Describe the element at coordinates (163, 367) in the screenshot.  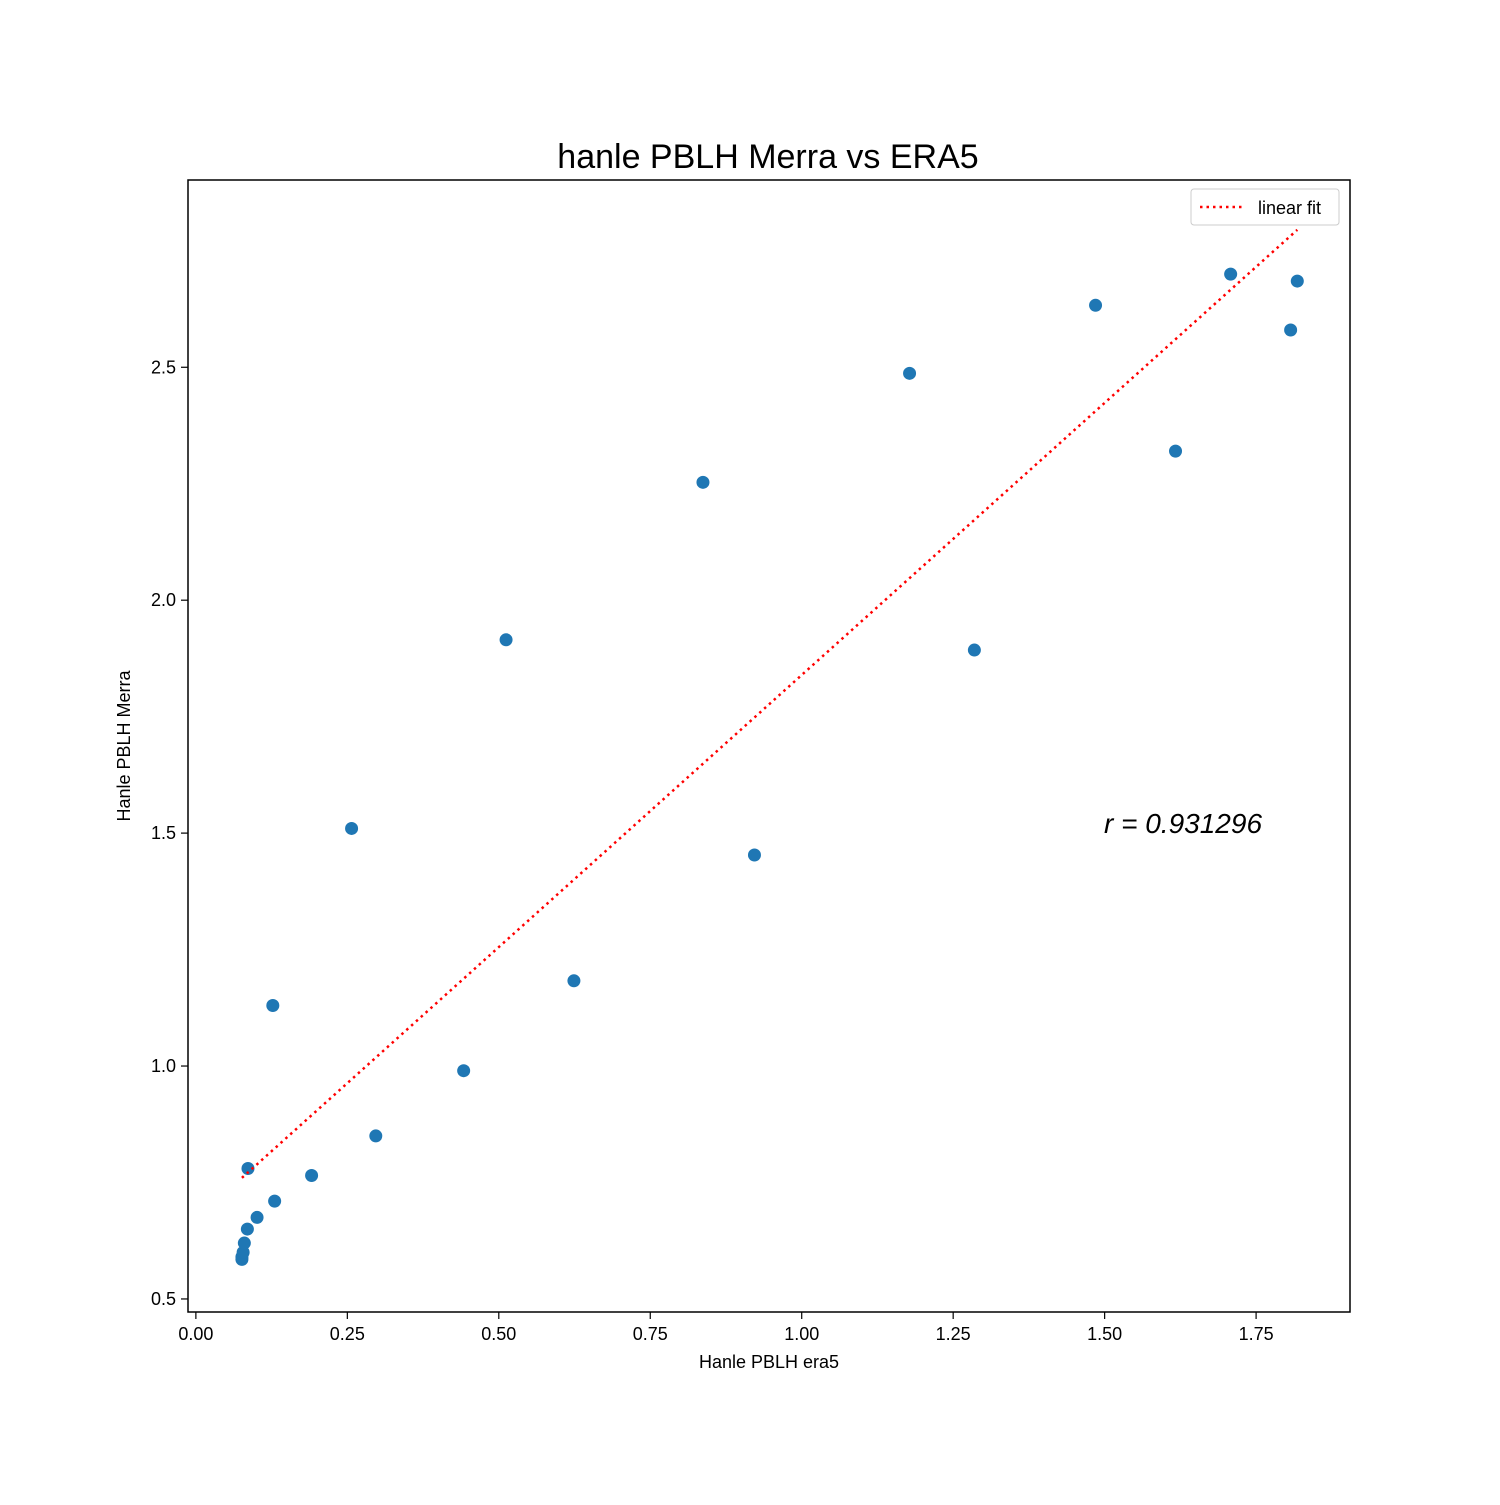
I see `y-tick-label: 2.5` at that location.